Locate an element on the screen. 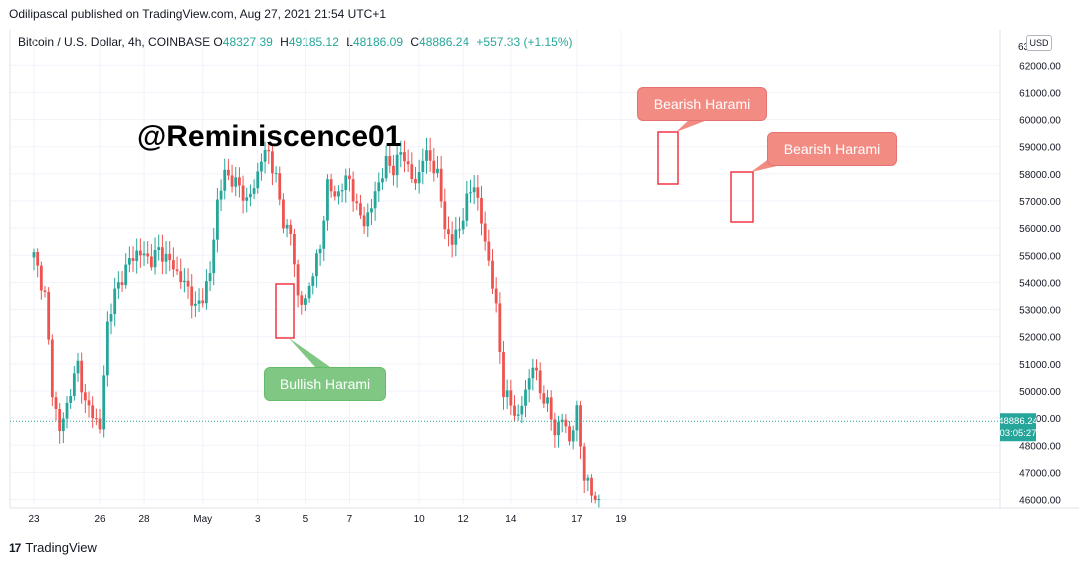 The image size is (1079, 566). x-tick-label: 14 is located at coordinates (511, 519).